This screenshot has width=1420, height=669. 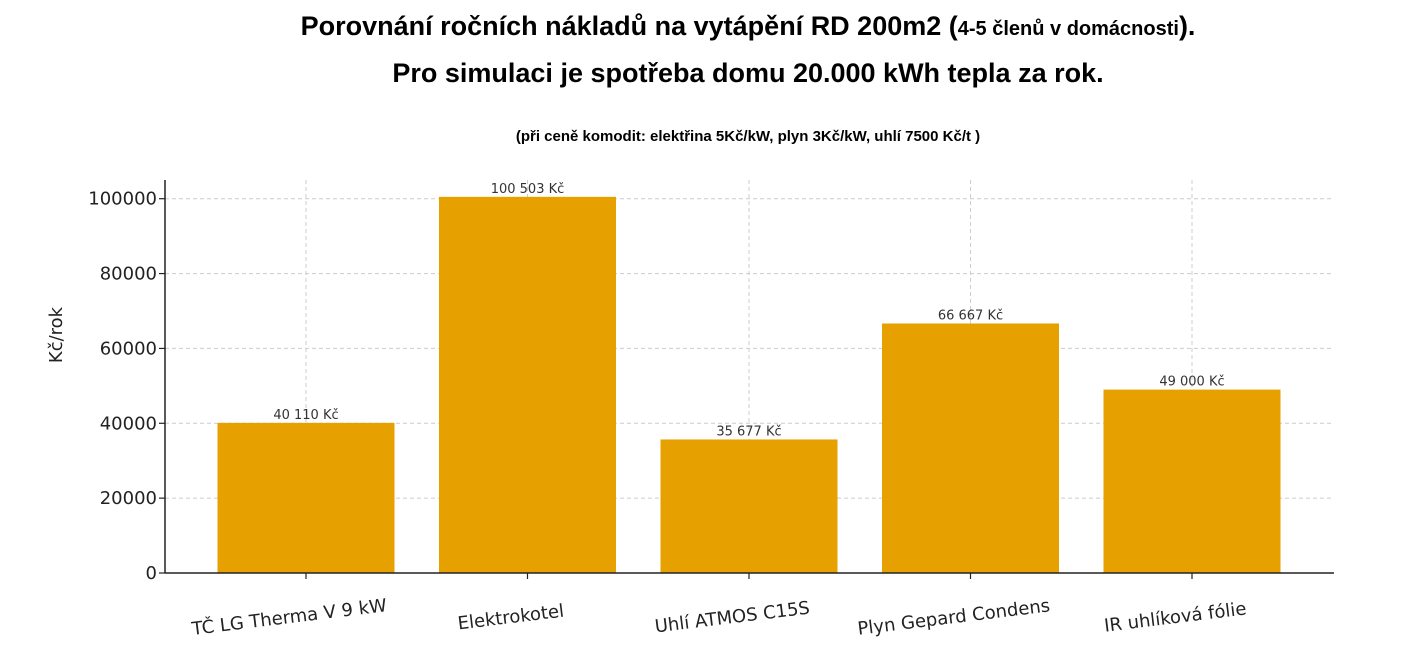 What do you see at coordinates (128, 348) in the screenshot?
I see `y-tick-label-3: 60000` at bounding box center [128, 348].